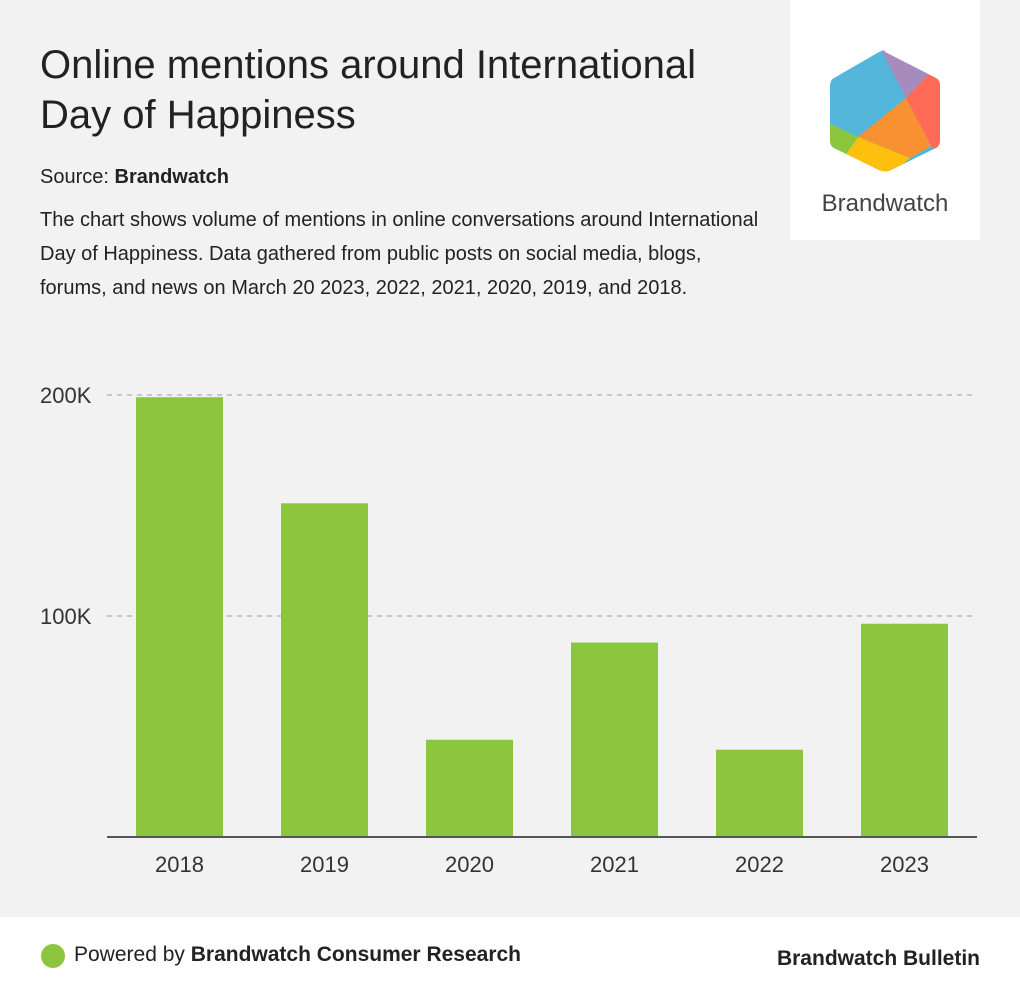 The width and height of the screenshot is (1020, 1000). I want to click on x-tick-label: 2019, so click(324, 864).